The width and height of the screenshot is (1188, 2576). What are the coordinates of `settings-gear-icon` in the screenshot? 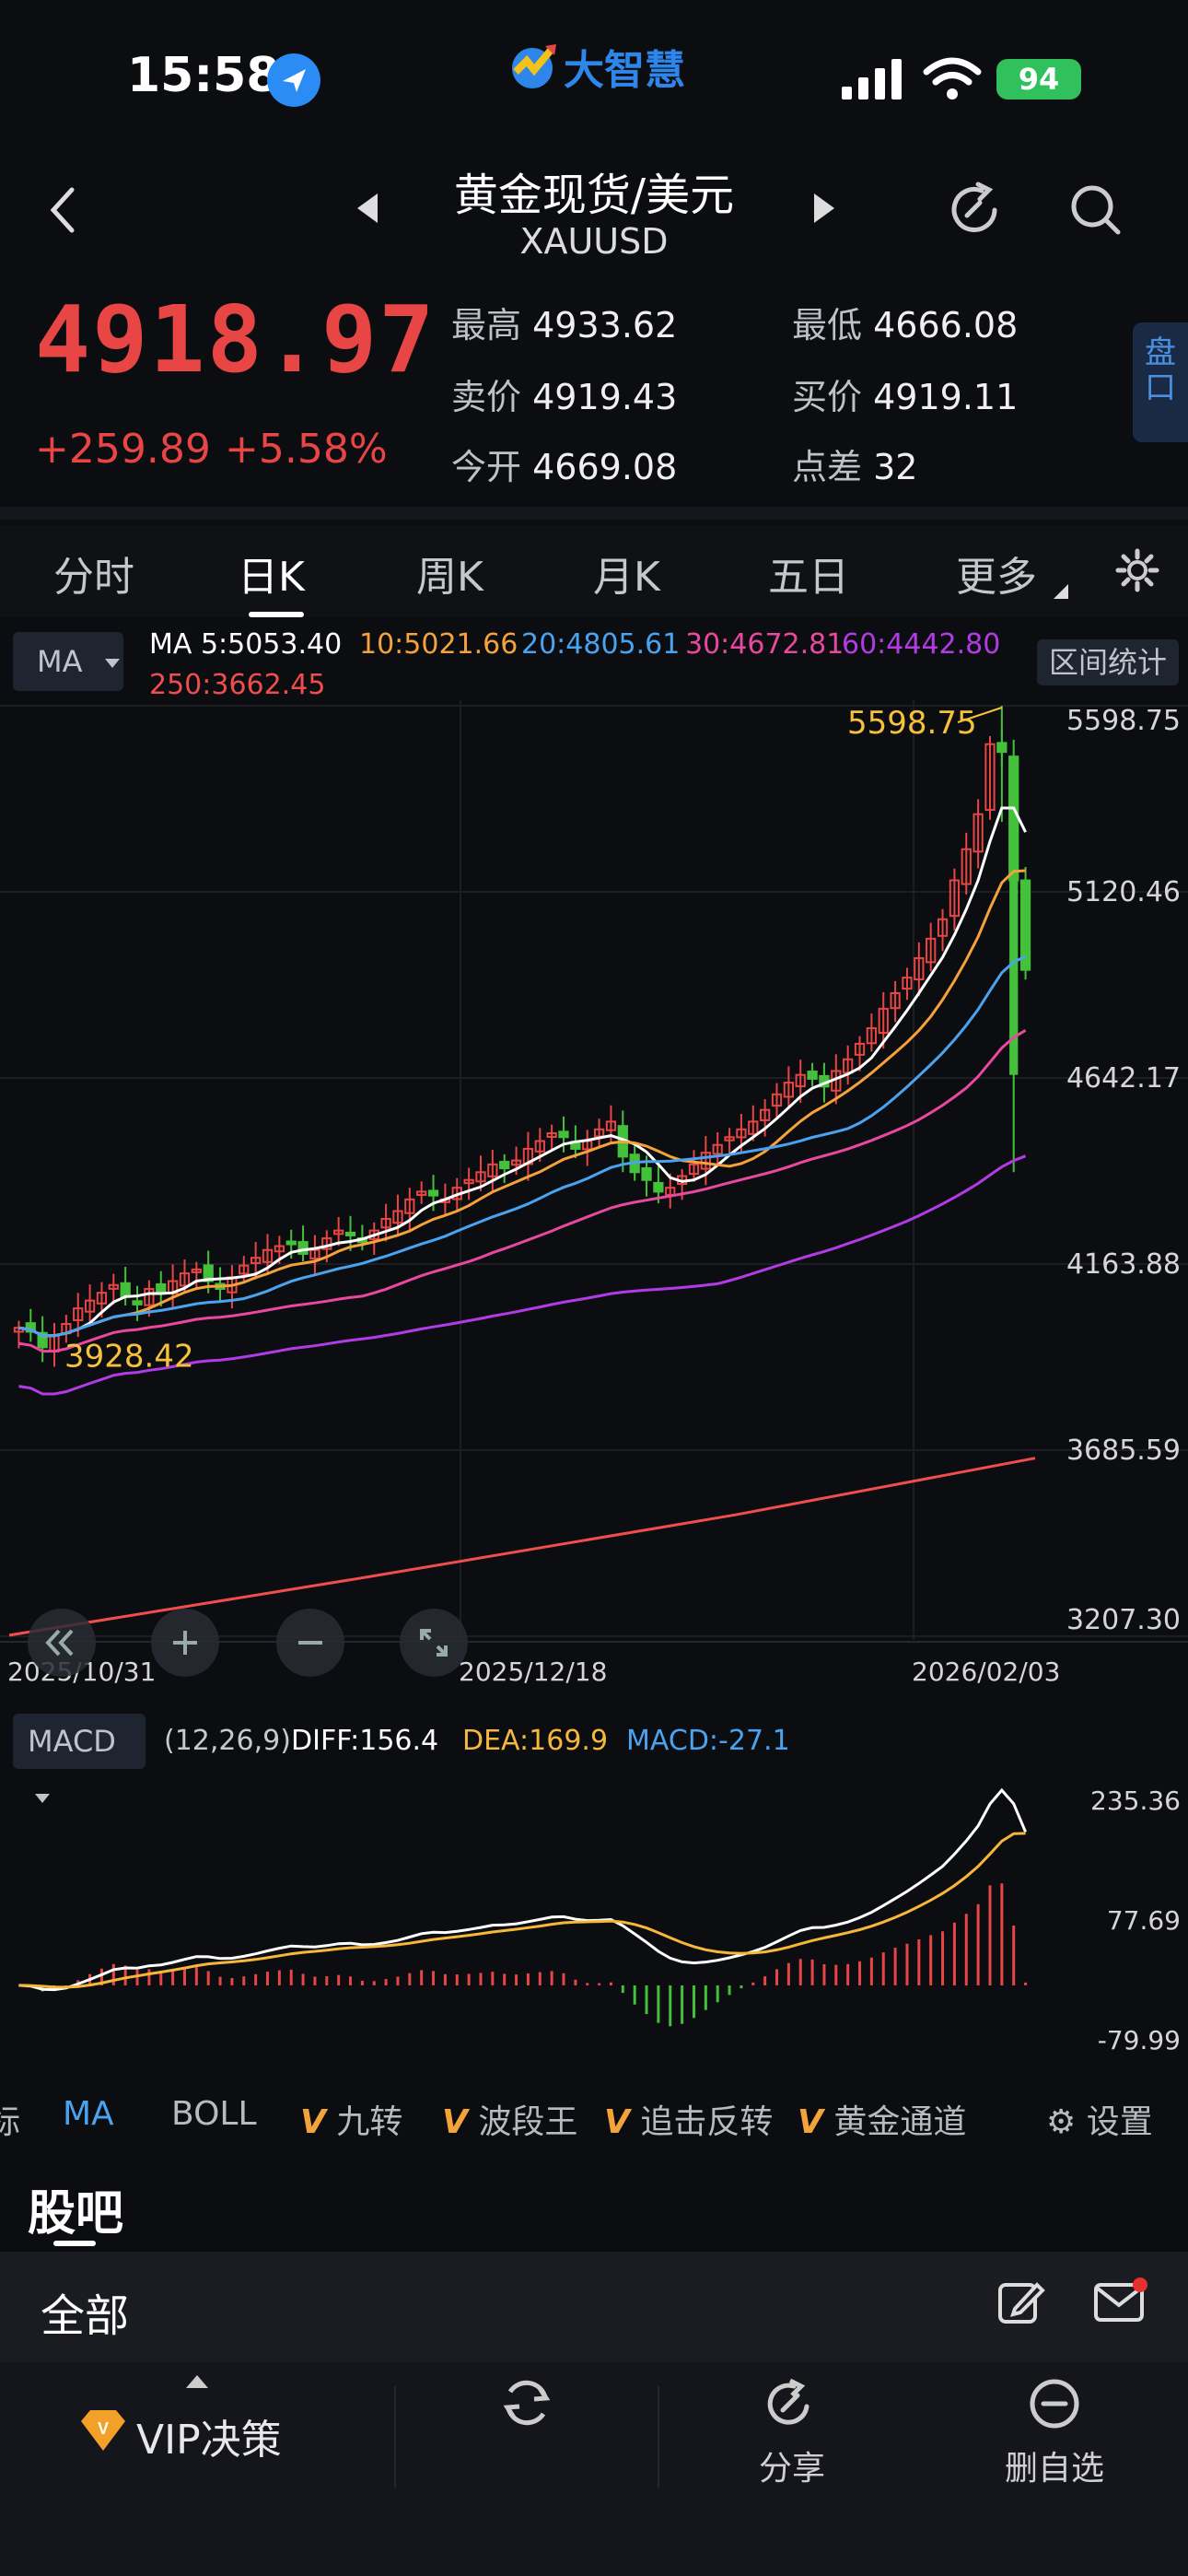 It's located at (1137, 570).